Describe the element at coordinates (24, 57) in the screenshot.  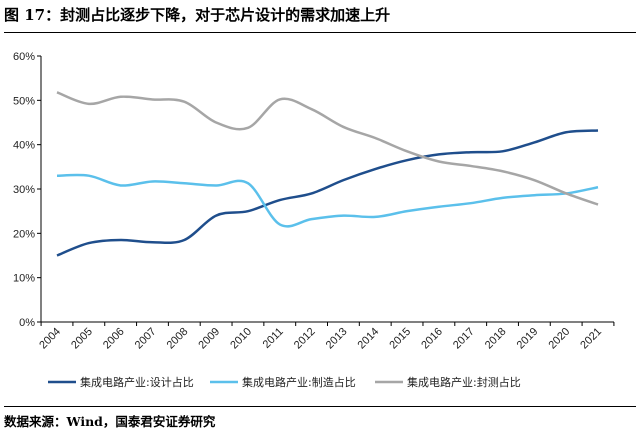
I see `y-tick-label: 60%` at that location.